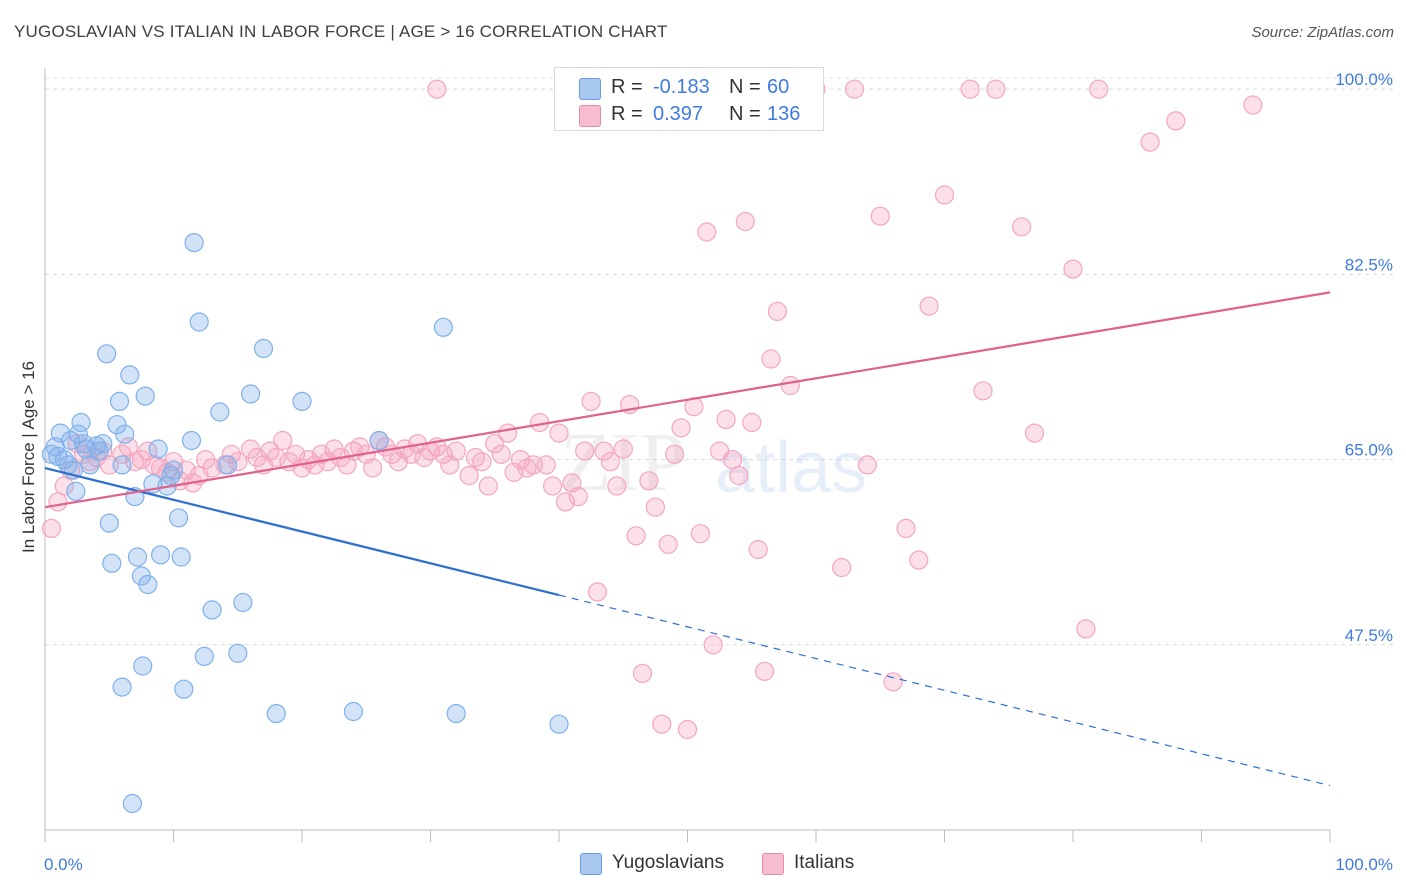 This screenshot has height=892, width=1406. What do you see at coordinates (1369, 635) in the screenshot?
I see `y-tick-label: 47.5%` at bounding box center [1369, 635].